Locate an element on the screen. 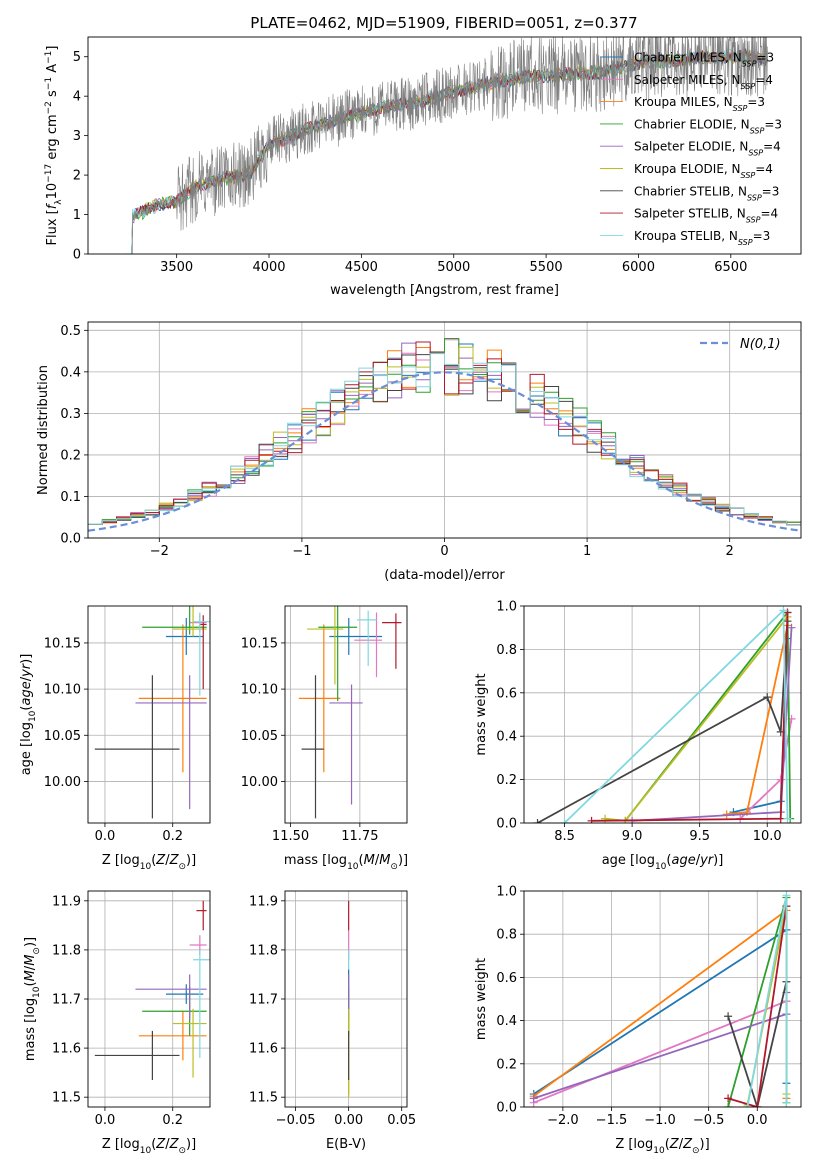  axes: 11.50 11.75 10.00 10.05 10.10 10.15 is located at coordinates (324, 724).